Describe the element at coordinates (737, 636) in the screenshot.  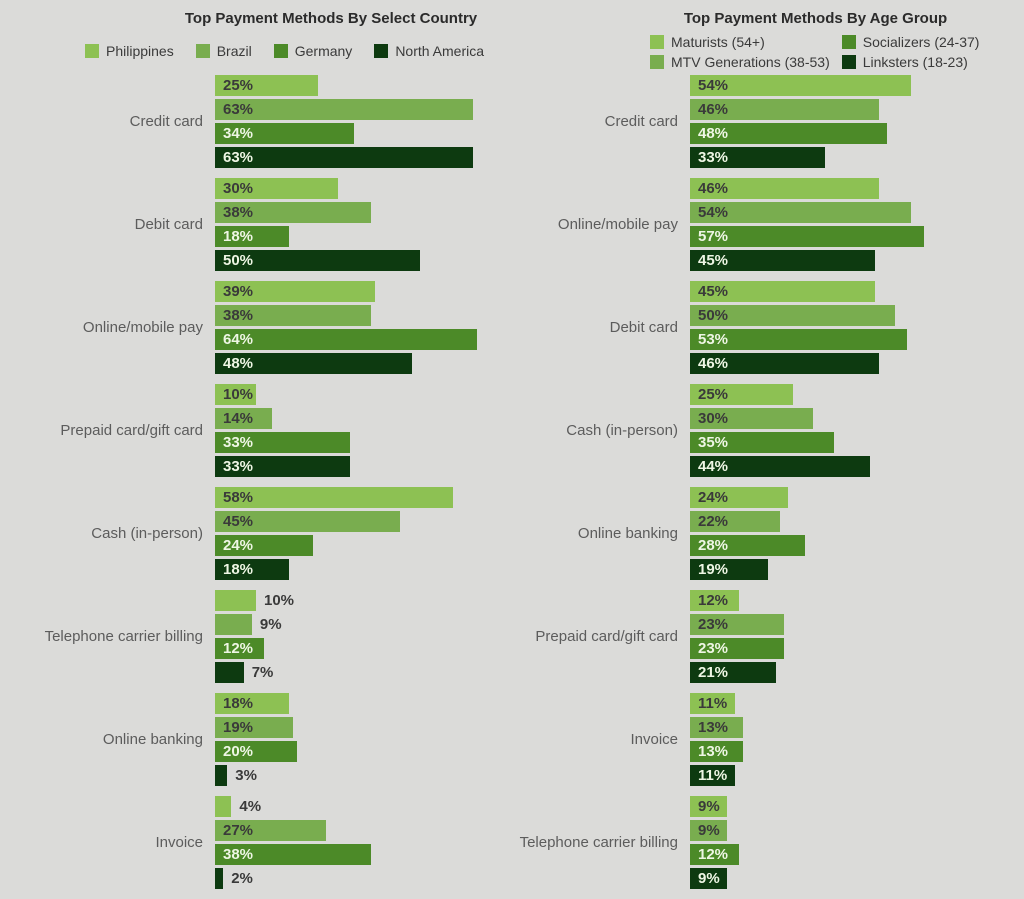
I see `bars: 12% 23% 23% 21%` at that location.